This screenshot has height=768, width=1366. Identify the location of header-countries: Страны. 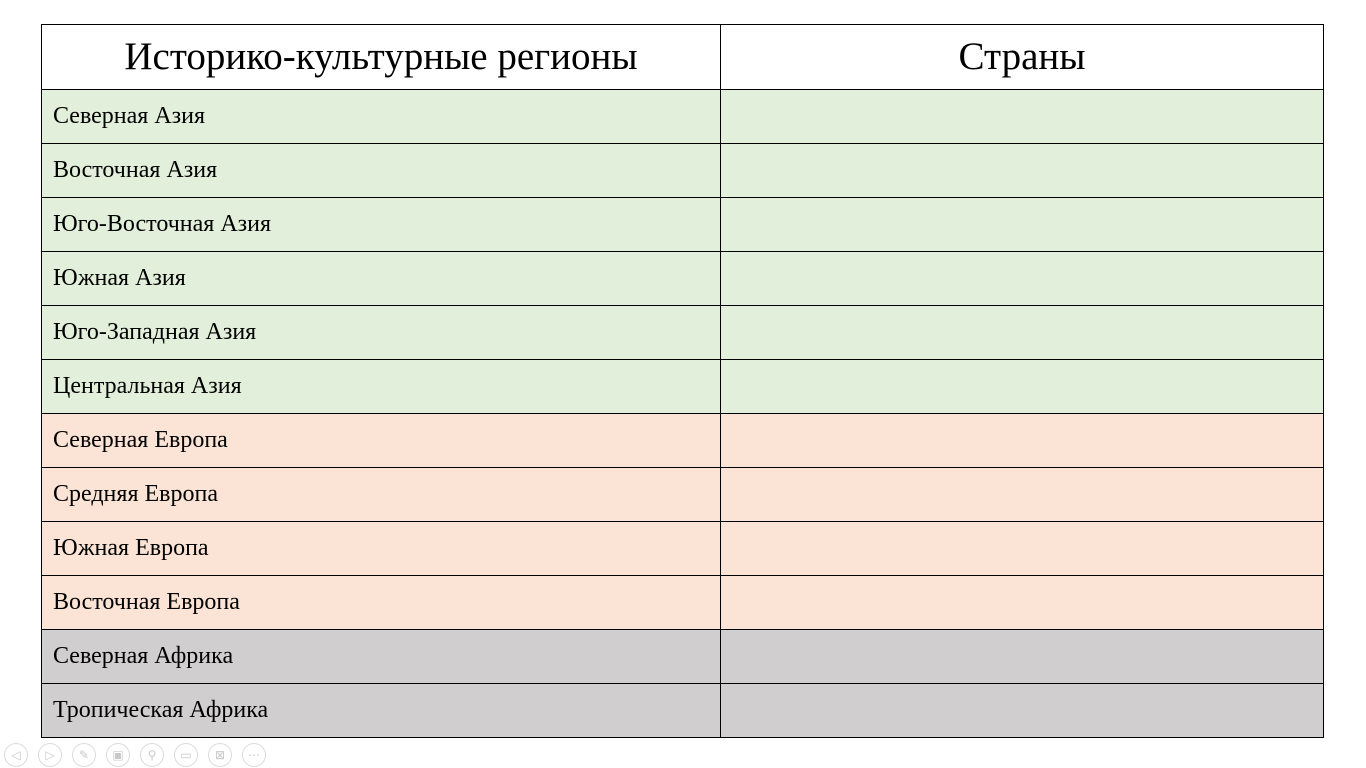
(1022, 57).